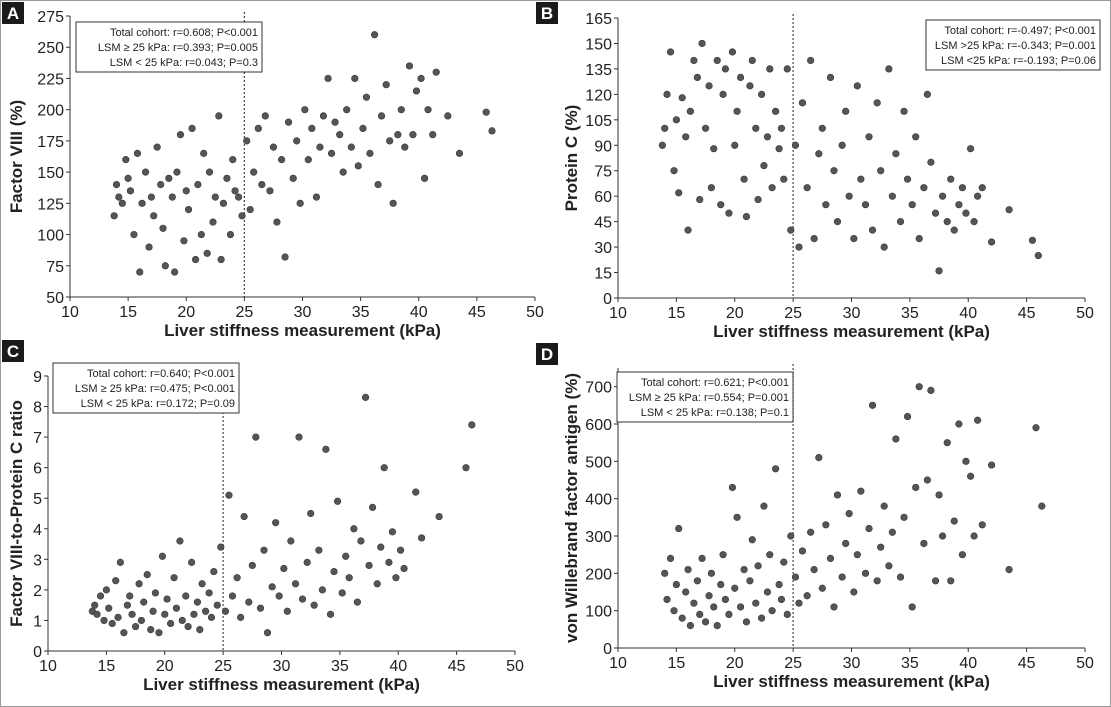  Describe the element at coordinates (598, 425) in the screenshot. I see `y-tick-label: 600` at that location.